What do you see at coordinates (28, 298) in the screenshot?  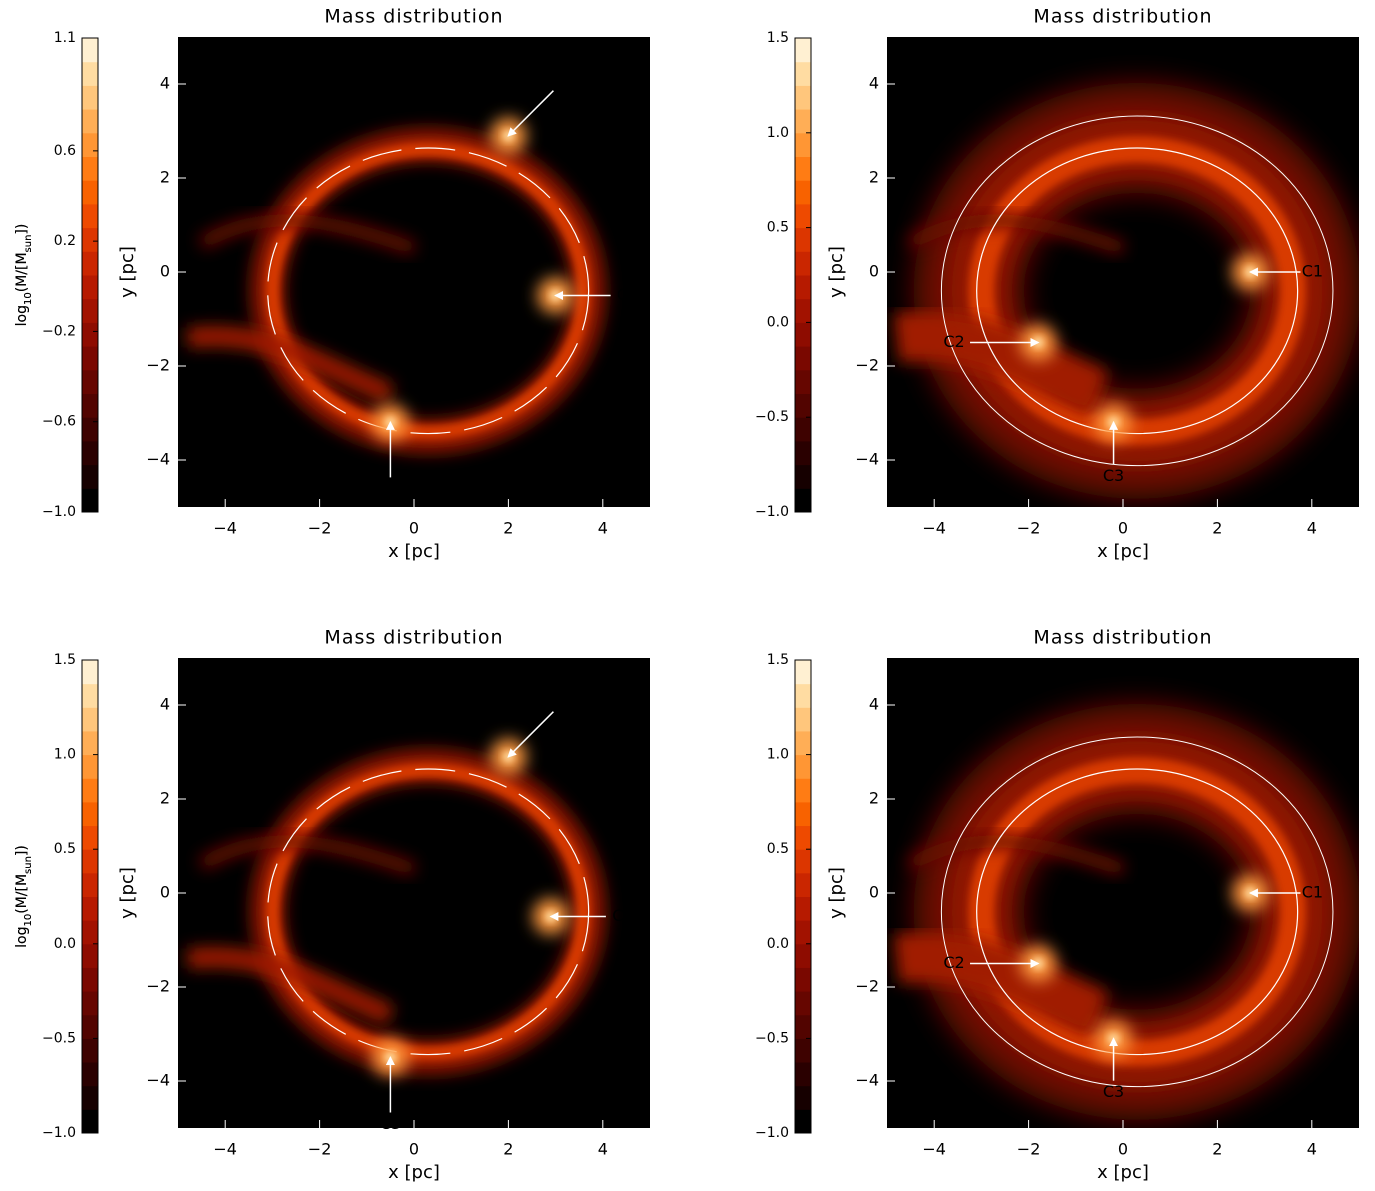 I see `colorbar-label-part: 10` at bounding box center [28, 298].